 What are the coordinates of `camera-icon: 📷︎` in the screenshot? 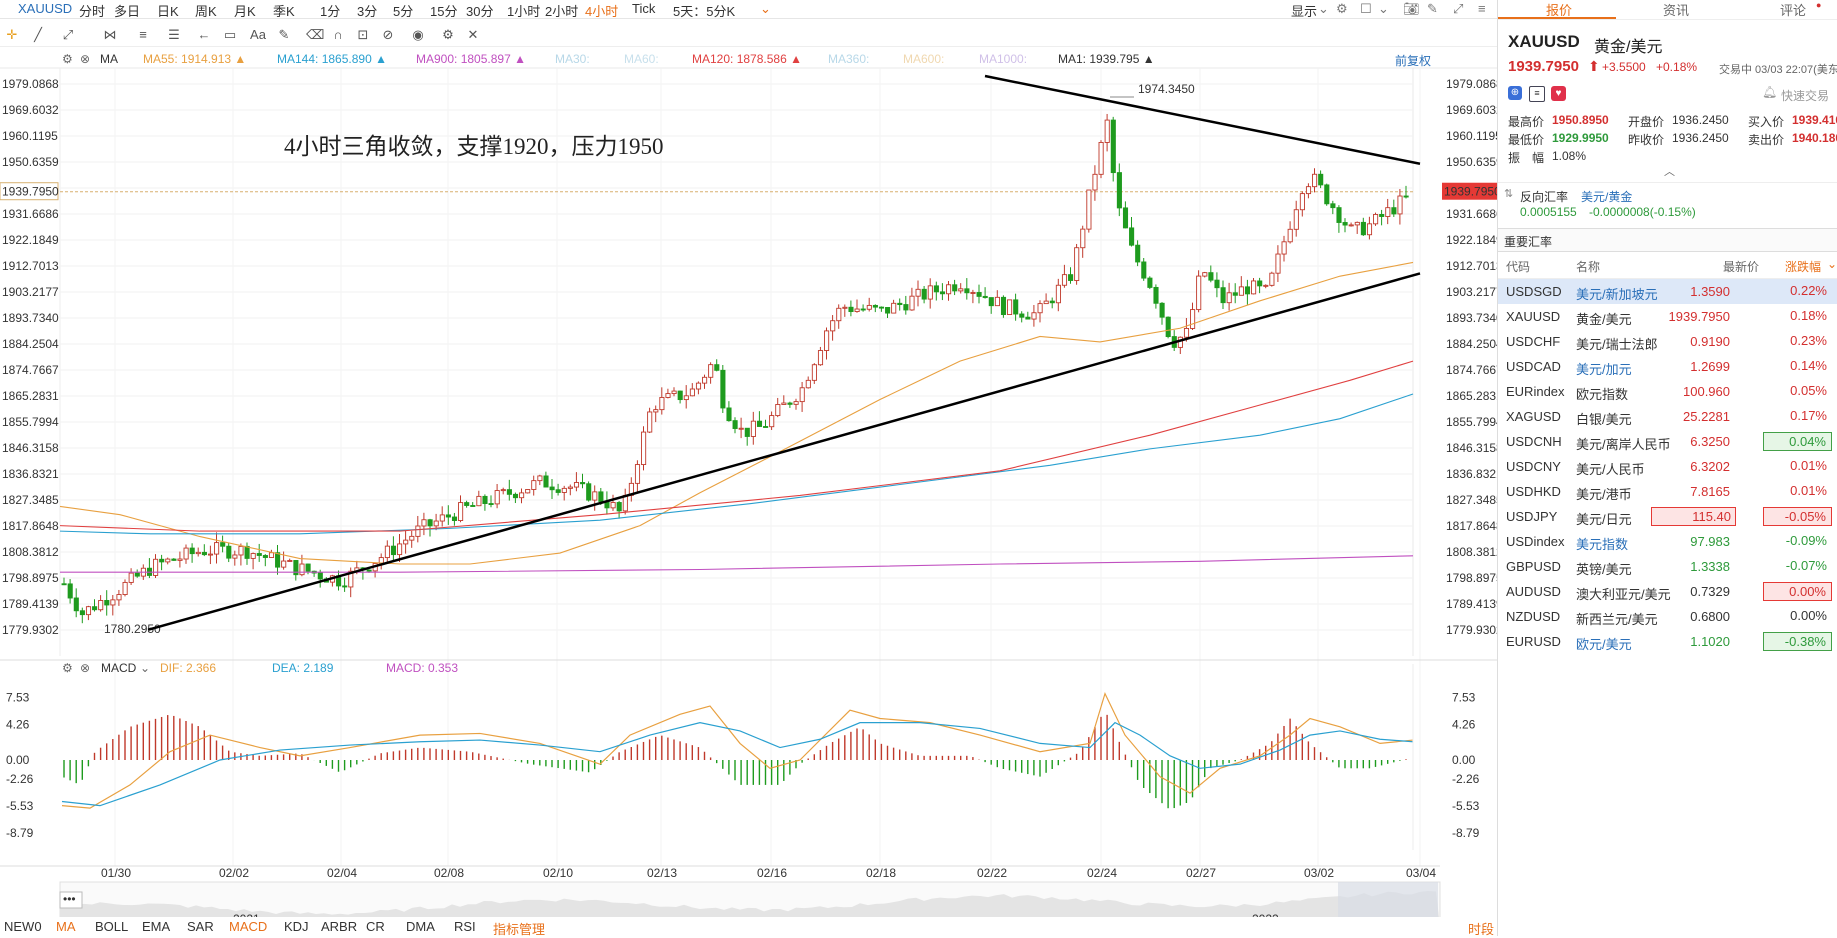 It's located at (1411, 8).